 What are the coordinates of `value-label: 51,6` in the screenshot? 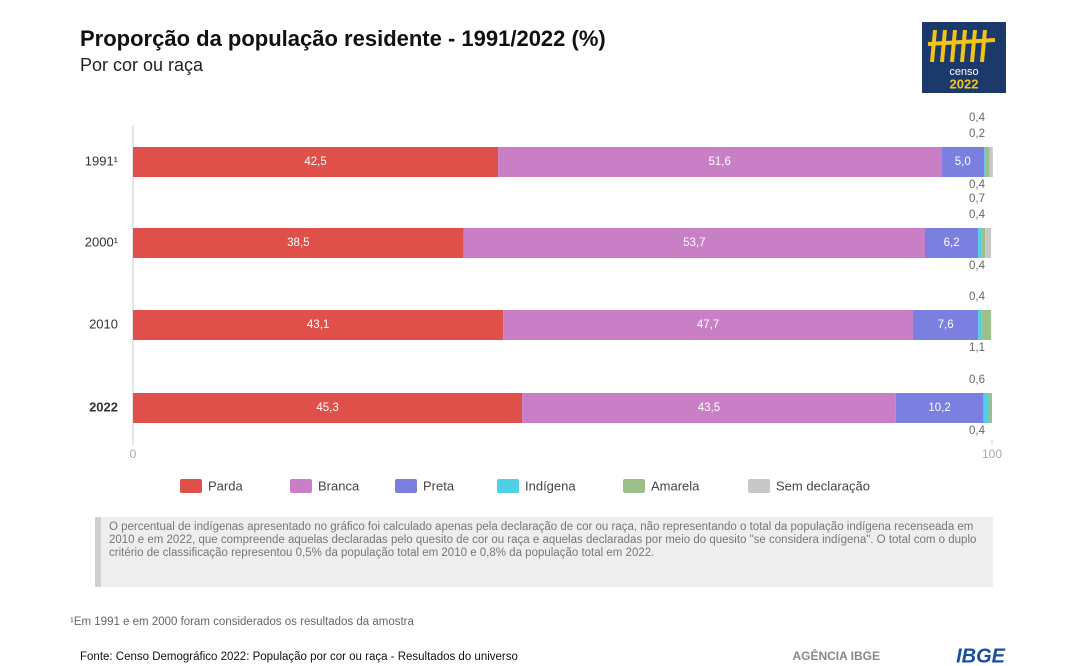 It's located at (720, 162).